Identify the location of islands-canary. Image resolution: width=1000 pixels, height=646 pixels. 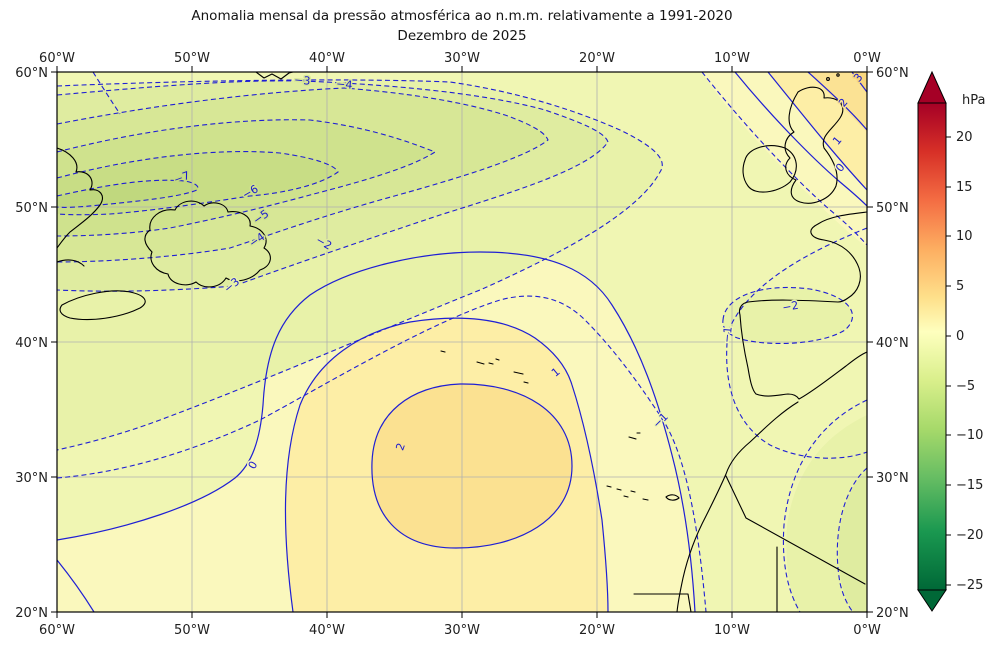
(643, 493).